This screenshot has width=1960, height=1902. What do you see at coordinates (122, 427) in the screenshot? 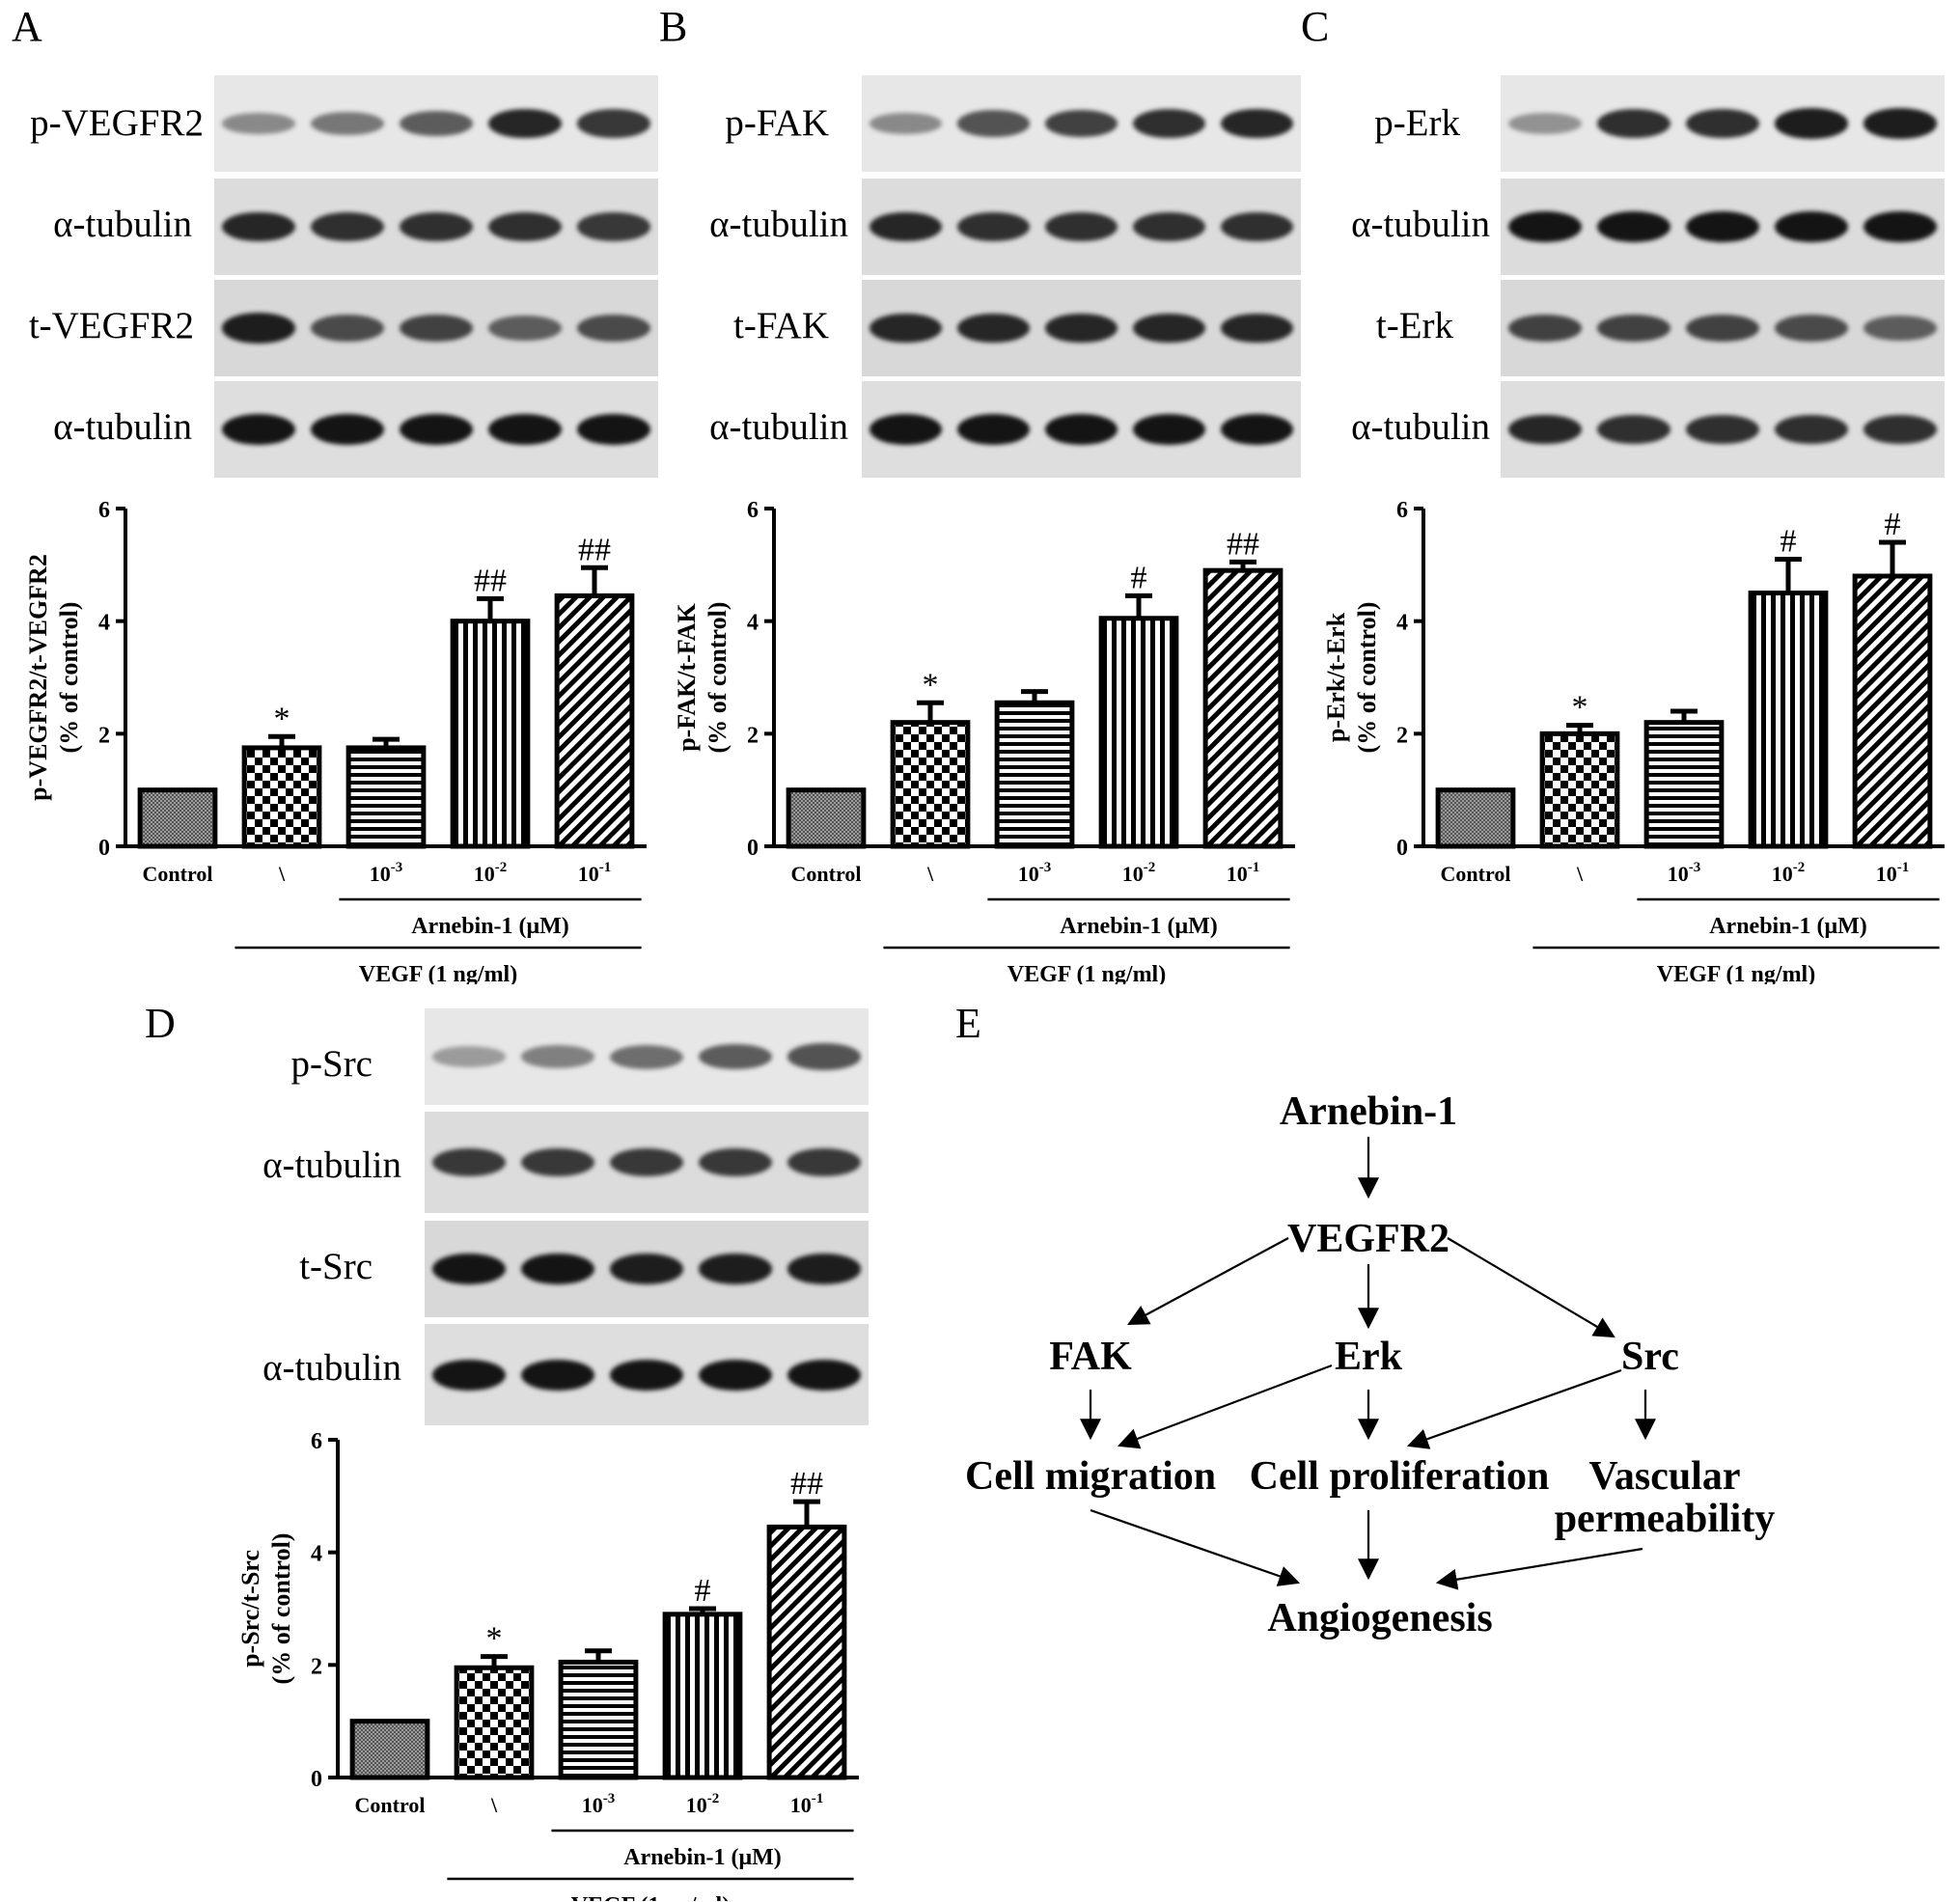
I see `blot-label-a-4: α-tubulin` at bounding box center [122, 427].